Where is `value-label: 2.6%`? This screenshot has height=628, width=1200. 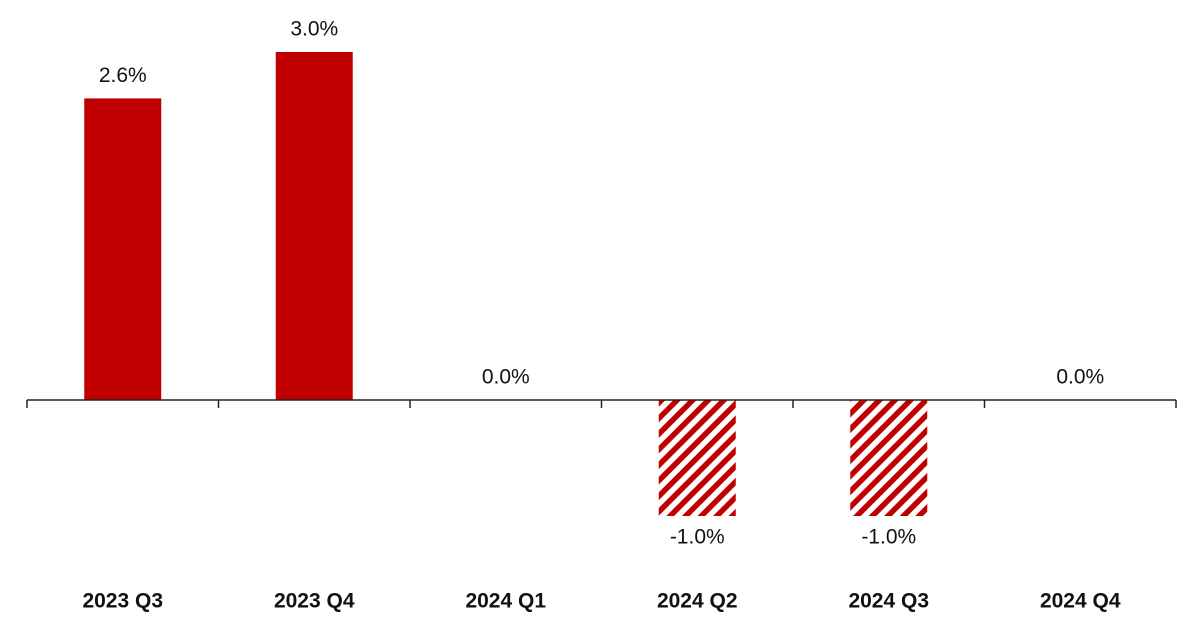 value-label: 2.6% is located at coordinates (123, 75).